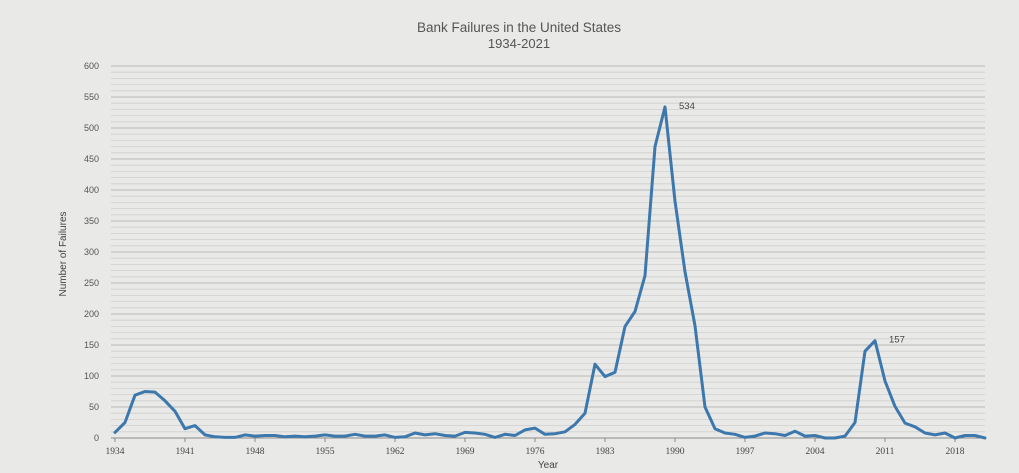  Describe the element at coordinates (815, 452) in the screenshot. I see `x-tick-label: 2004` at that location.